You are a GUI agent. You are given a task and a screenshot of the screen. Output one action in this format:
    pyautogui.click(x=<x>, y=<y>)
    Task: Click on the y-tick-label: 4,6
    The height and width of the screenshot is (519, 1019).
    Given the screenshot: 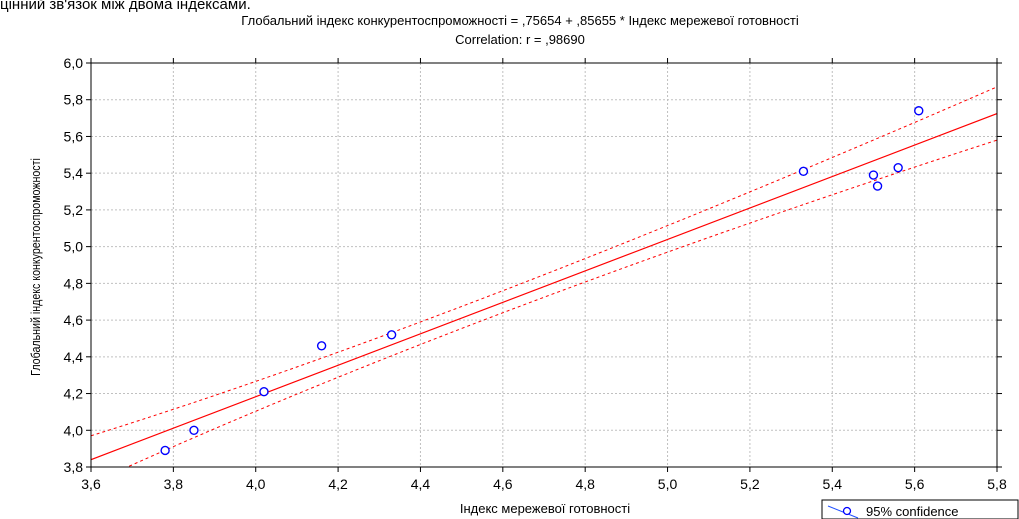 What is the action you would take?
    pyautogui.click(x=74, y=320)
    